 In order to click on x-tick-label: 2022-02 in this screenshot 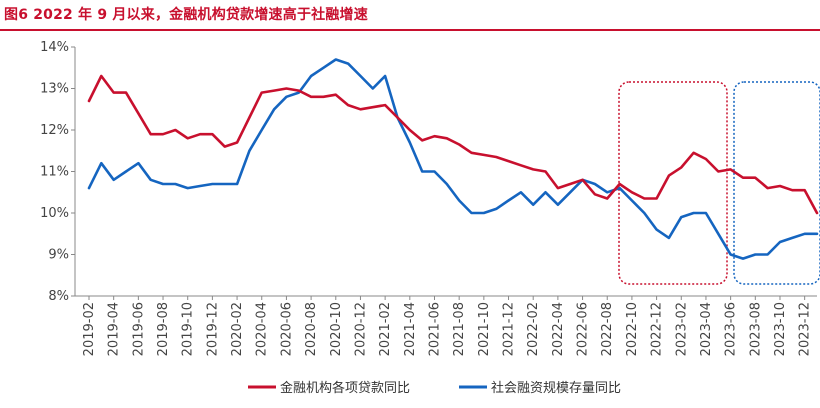, I will do `click(533, 329)`.